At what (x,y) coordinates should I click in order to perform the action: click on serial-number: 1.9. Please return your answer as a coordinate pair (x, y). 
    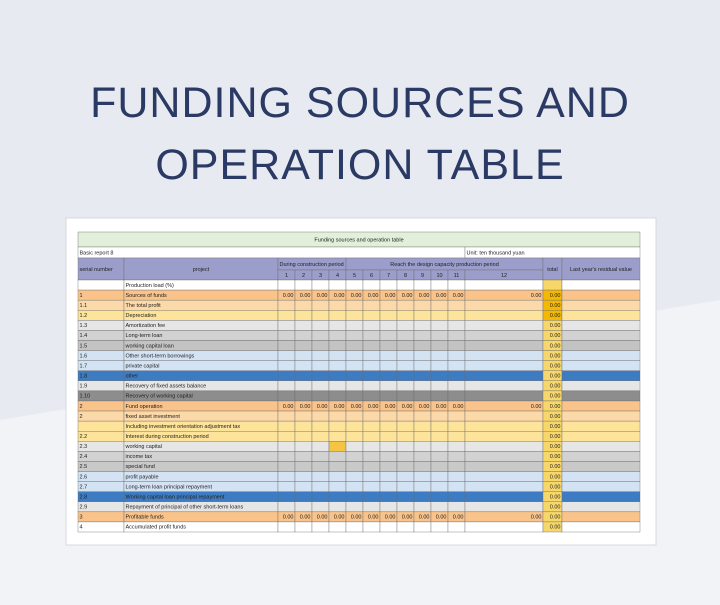
    Looking at the image, I should click on (84, 387).